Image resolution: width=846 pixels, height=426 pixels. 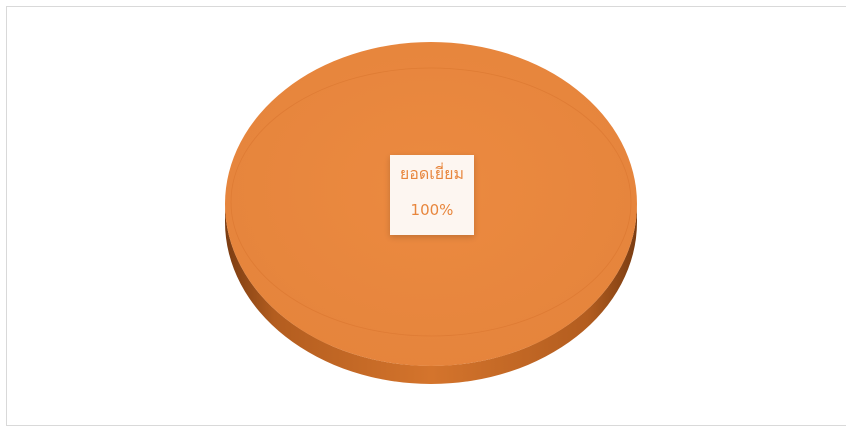 What do you see at coordinates (432, 195) in the screenshot?
I see `data-label: ยอดเยี่ยม 100%` at bounding box center [432, 195].